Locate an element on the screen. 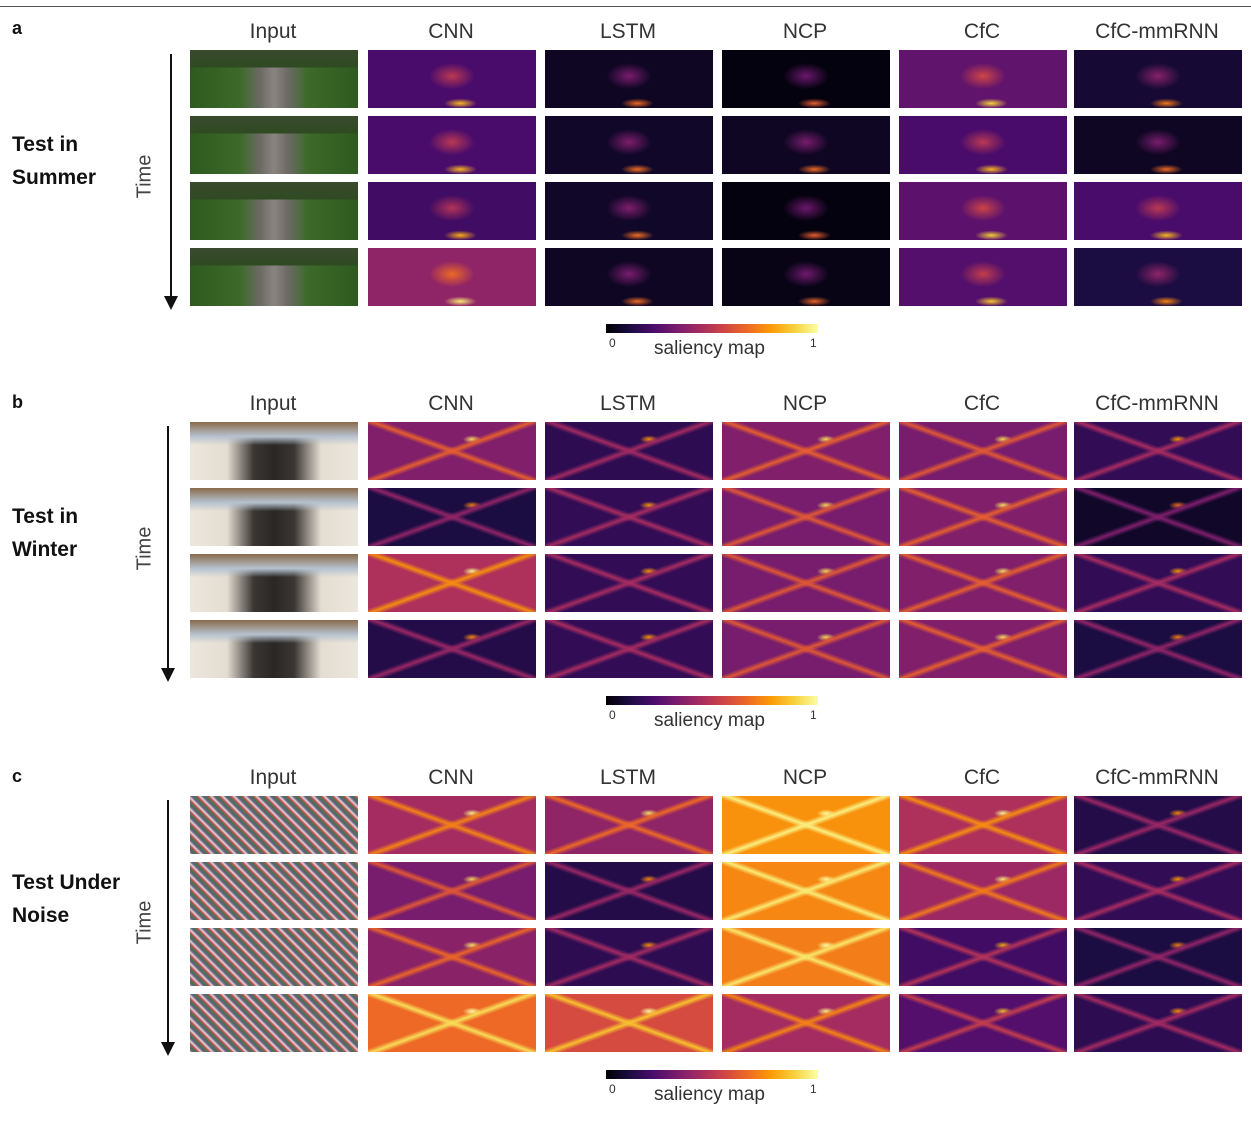  panel-title: Test in Summer is located at coordinates (54, 161).